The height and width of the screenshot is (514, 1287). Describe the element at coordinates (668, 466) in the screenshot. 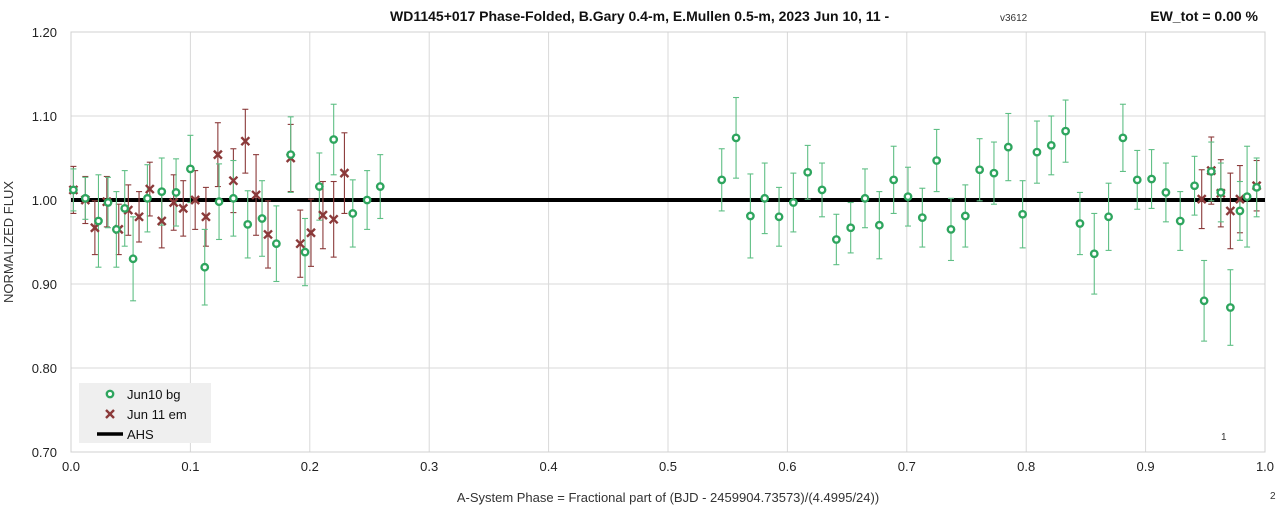

I see `x-tick-labels: 0.0 0.1 0.2 0.3 0.4 0.5 0.6 0.7 0.8 0.9 1.0` at that location.